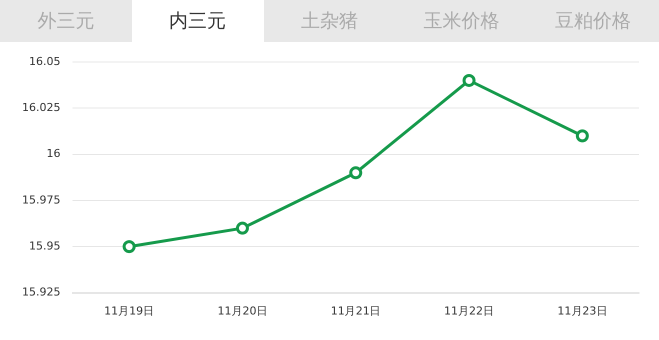  Describe the element at coordinates (66, 21) in the screenshot. I see `text: 外三元` at that location.